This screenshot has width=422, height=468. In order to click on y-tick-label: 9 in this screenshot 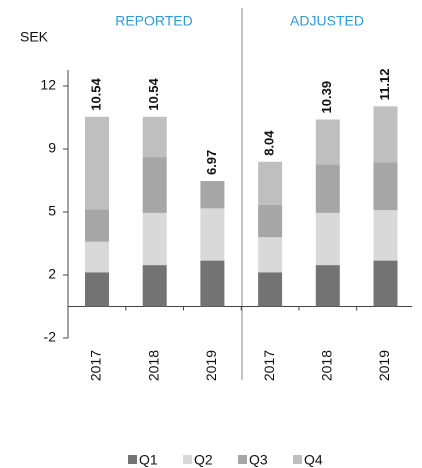, I will do `click(52, 148)`.